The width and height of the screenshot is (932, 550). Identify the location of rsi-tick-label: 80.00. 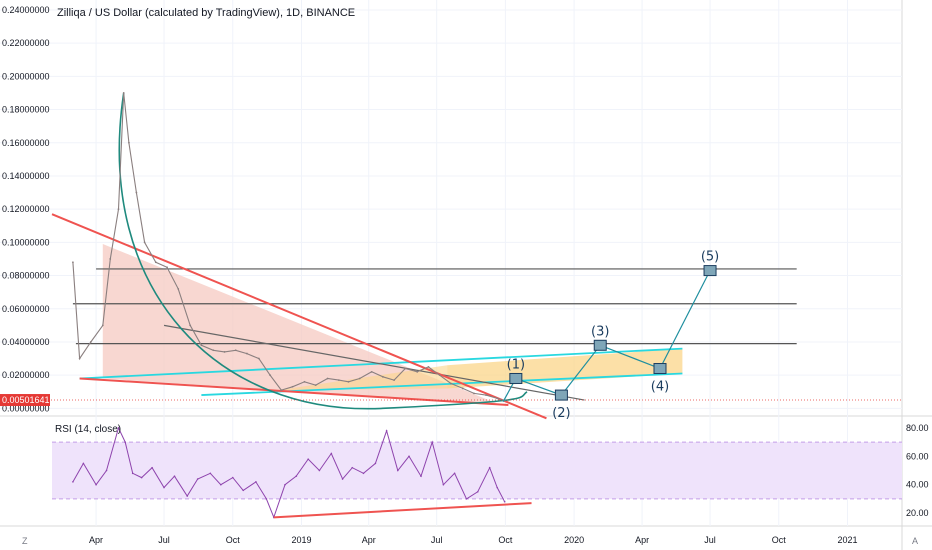
(917, 428).